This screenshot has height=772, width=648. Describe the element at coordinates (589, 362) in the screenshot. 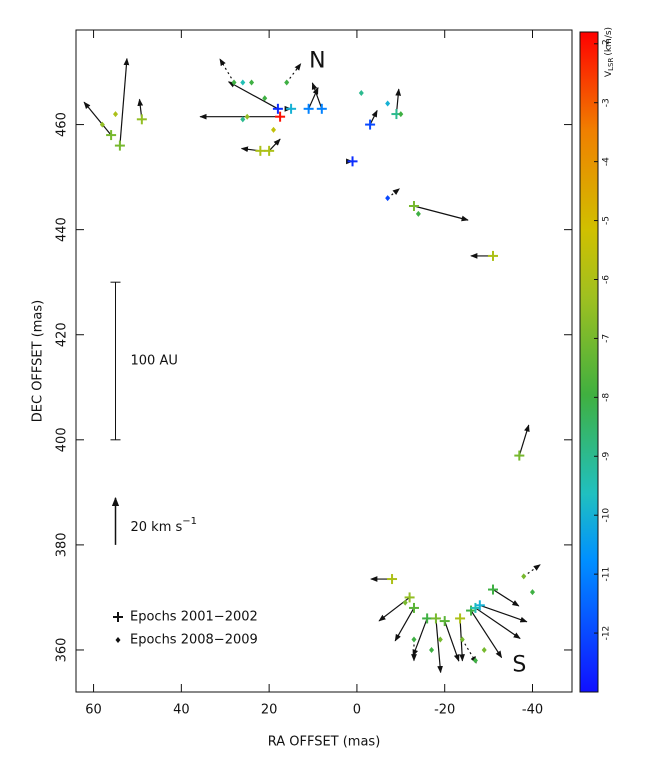

I see `colorbar` at that location.